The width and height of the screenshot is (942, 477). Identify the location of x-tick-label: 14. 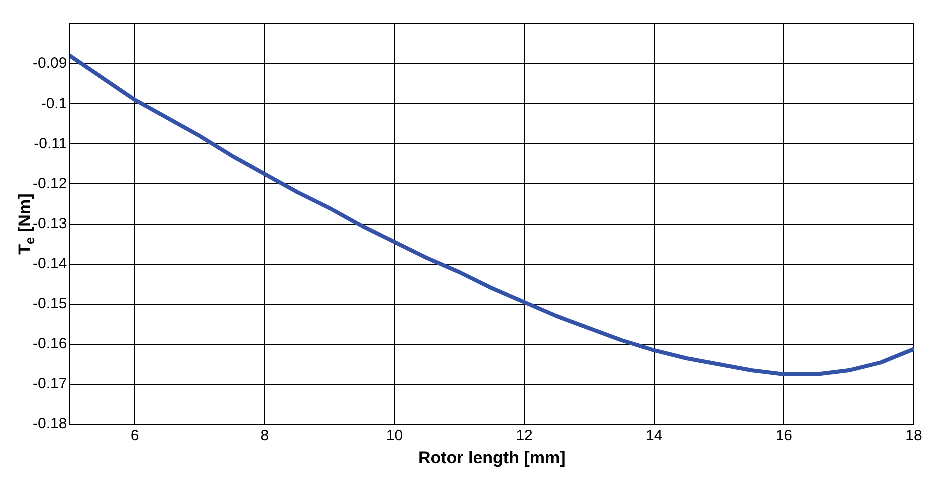
(654, 436).